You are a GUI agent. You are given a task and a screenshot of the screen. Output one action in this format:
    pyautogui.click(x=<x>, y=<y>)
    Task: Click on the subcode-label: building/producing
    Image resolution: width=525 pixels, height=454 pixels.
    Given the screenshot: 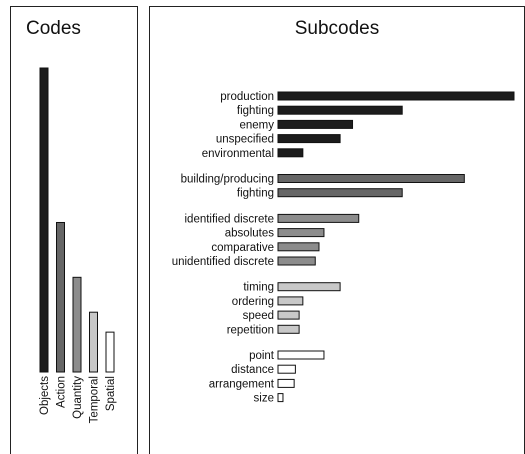 What is the action you would take?
    pyautogui.click(x=227, y=180)
    